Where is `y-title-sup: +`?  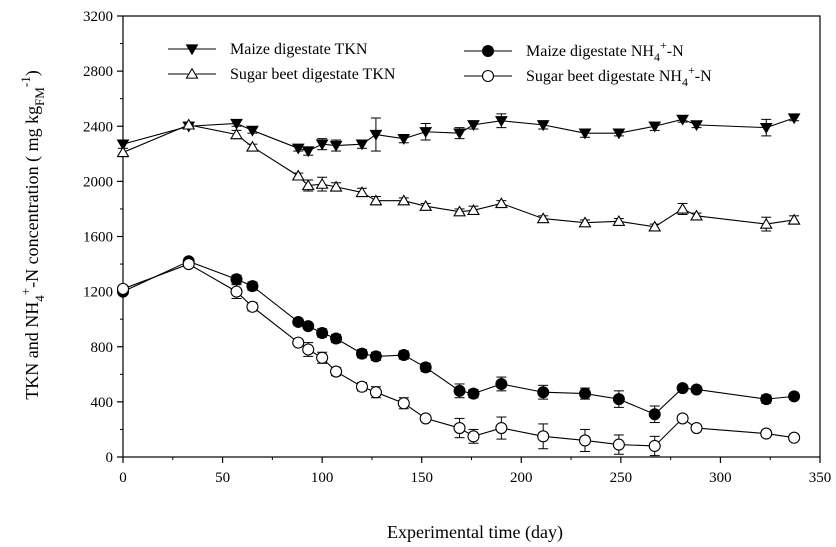
y-title-sup: + is located at coordinates (25, 291).